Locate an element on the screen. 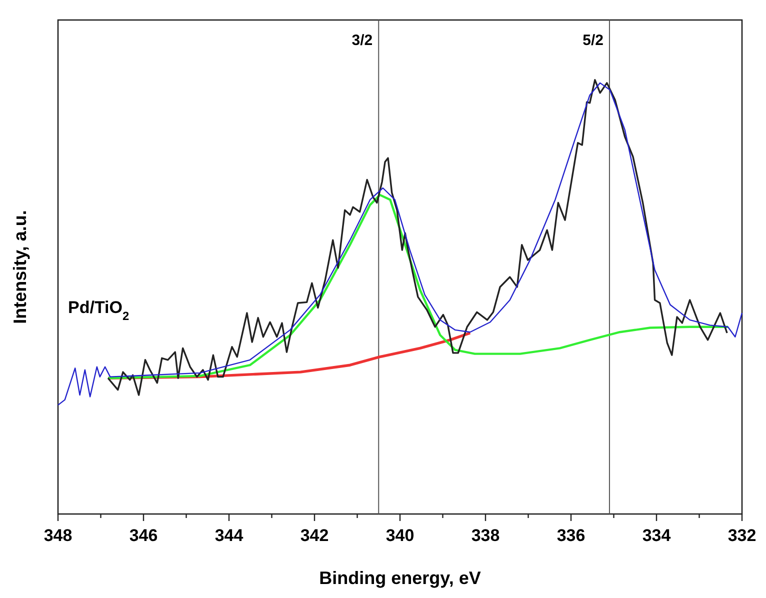  annotation: Pd/TiO$_{2}$ is located at coordinates (99, 310).